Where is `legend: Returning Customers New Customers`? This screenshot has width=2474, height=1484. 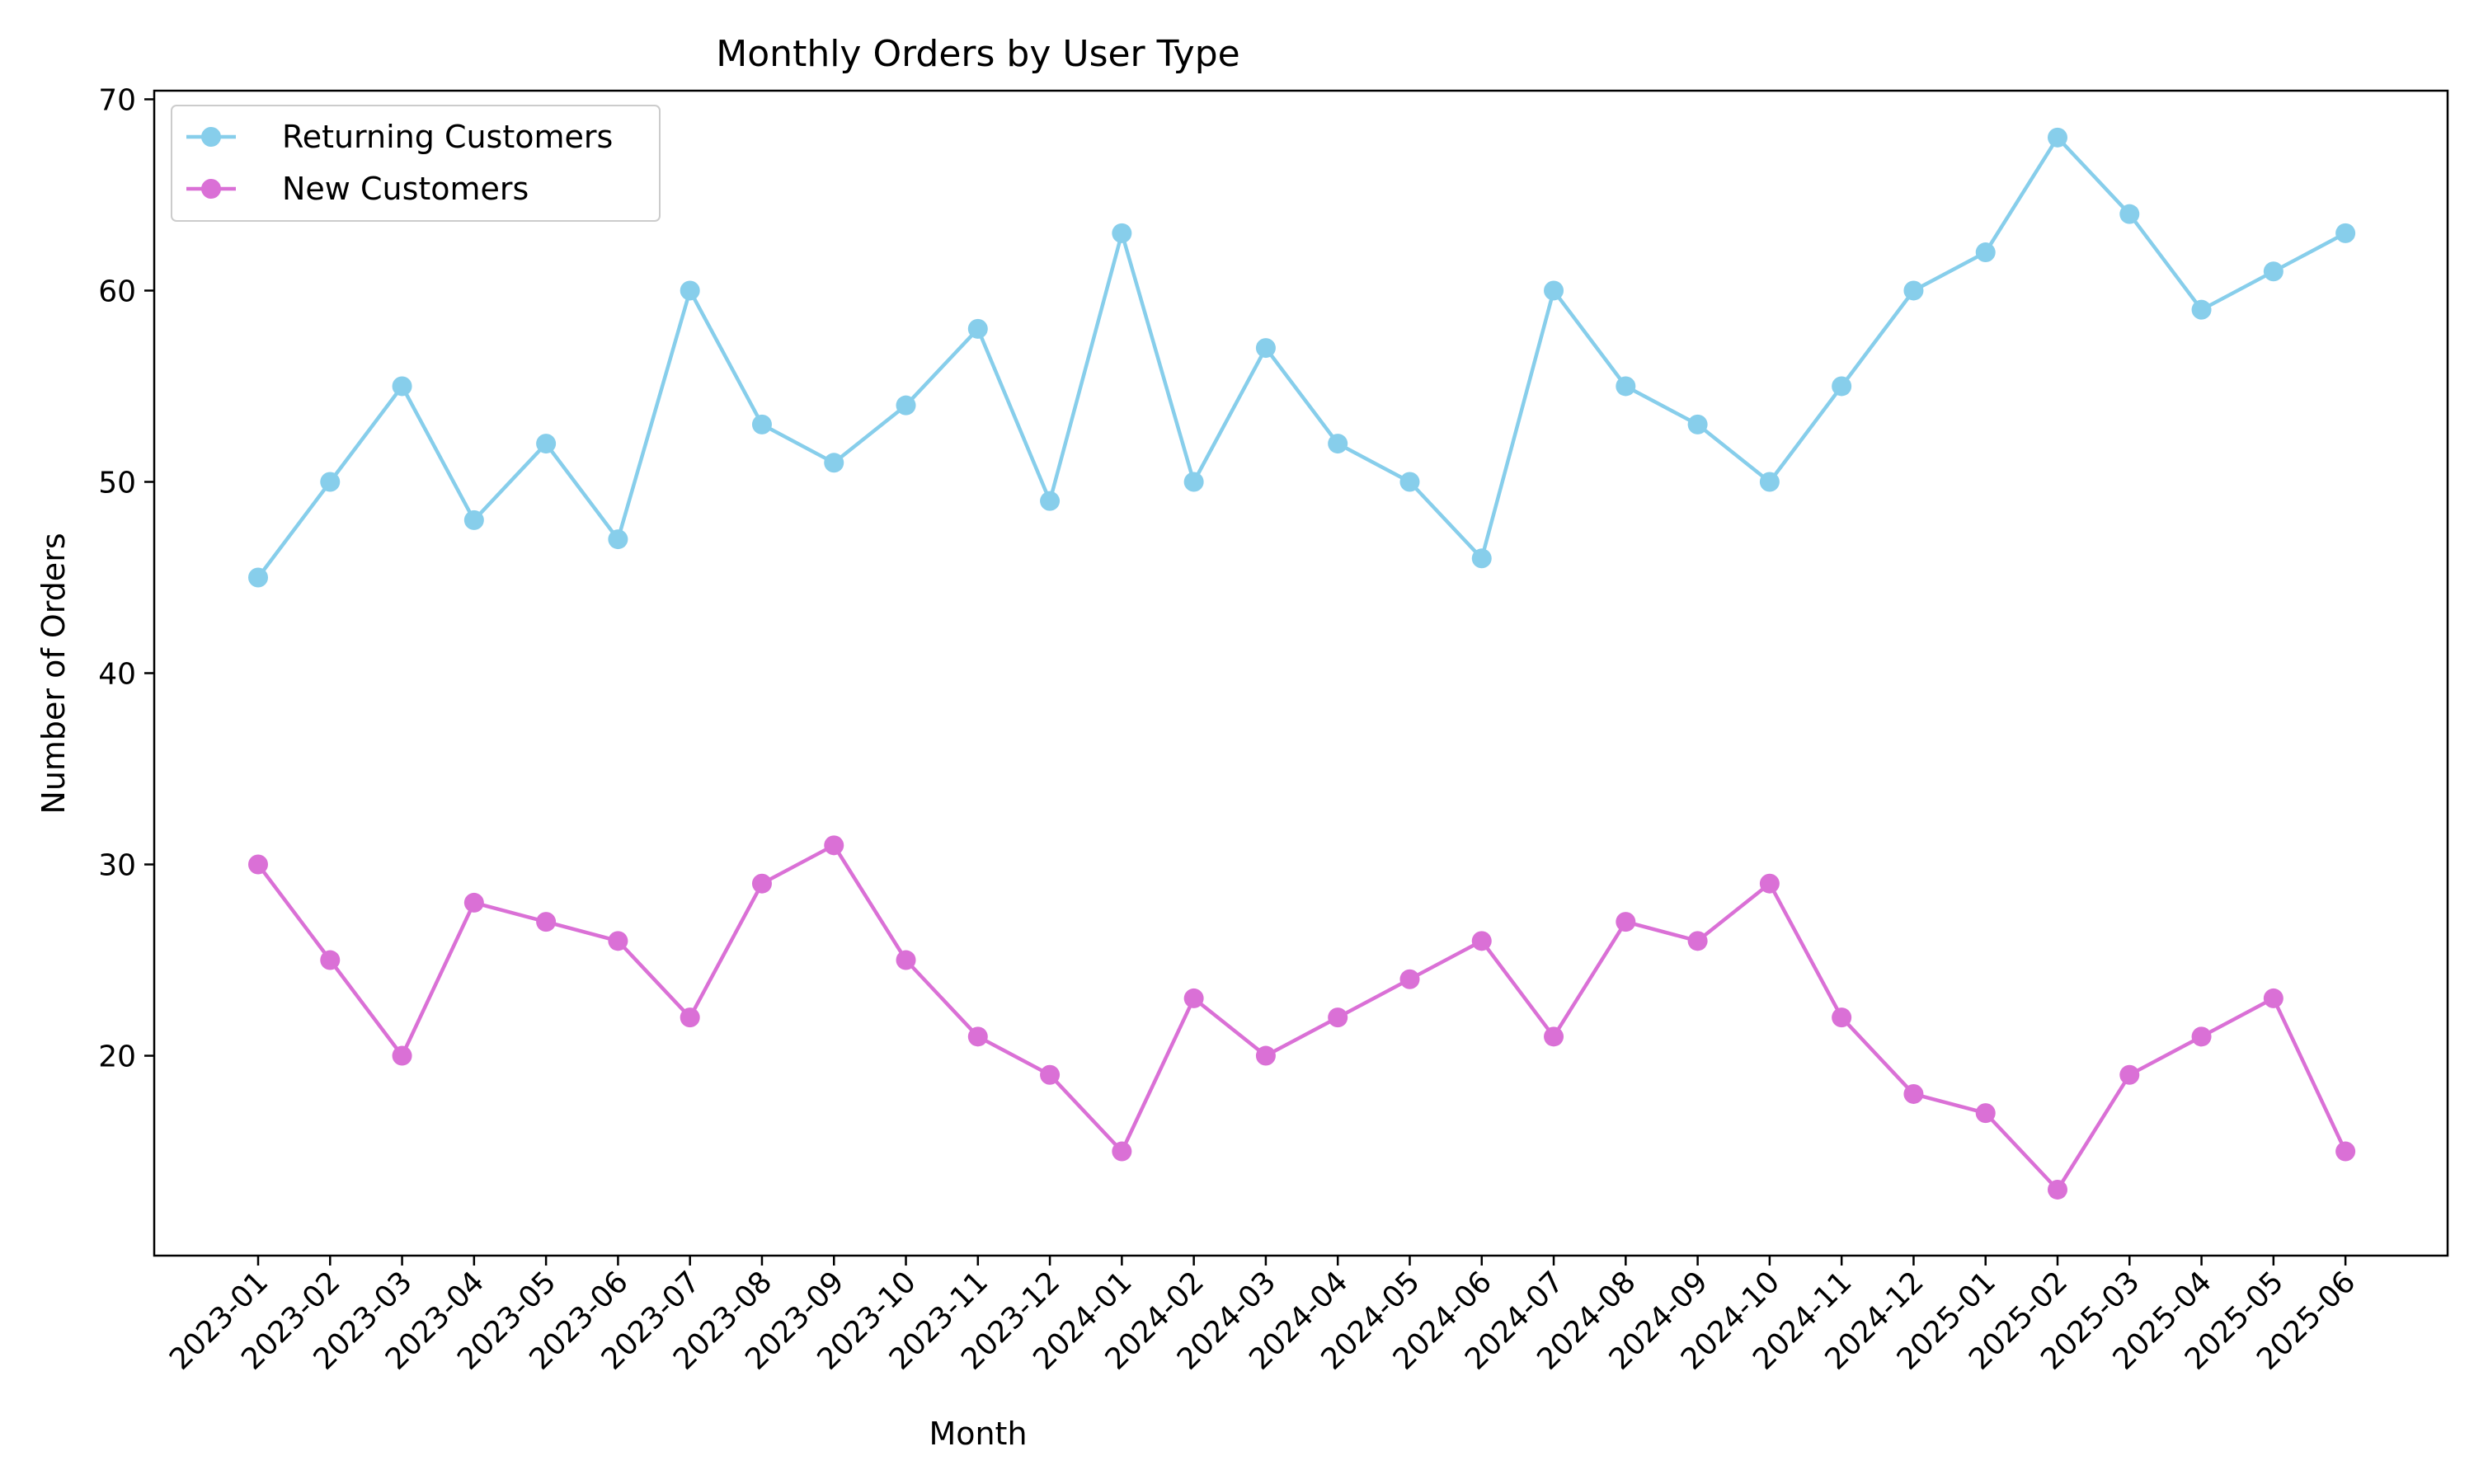 legend: Returning Customers New Customers is located at coordinates (416, 163).